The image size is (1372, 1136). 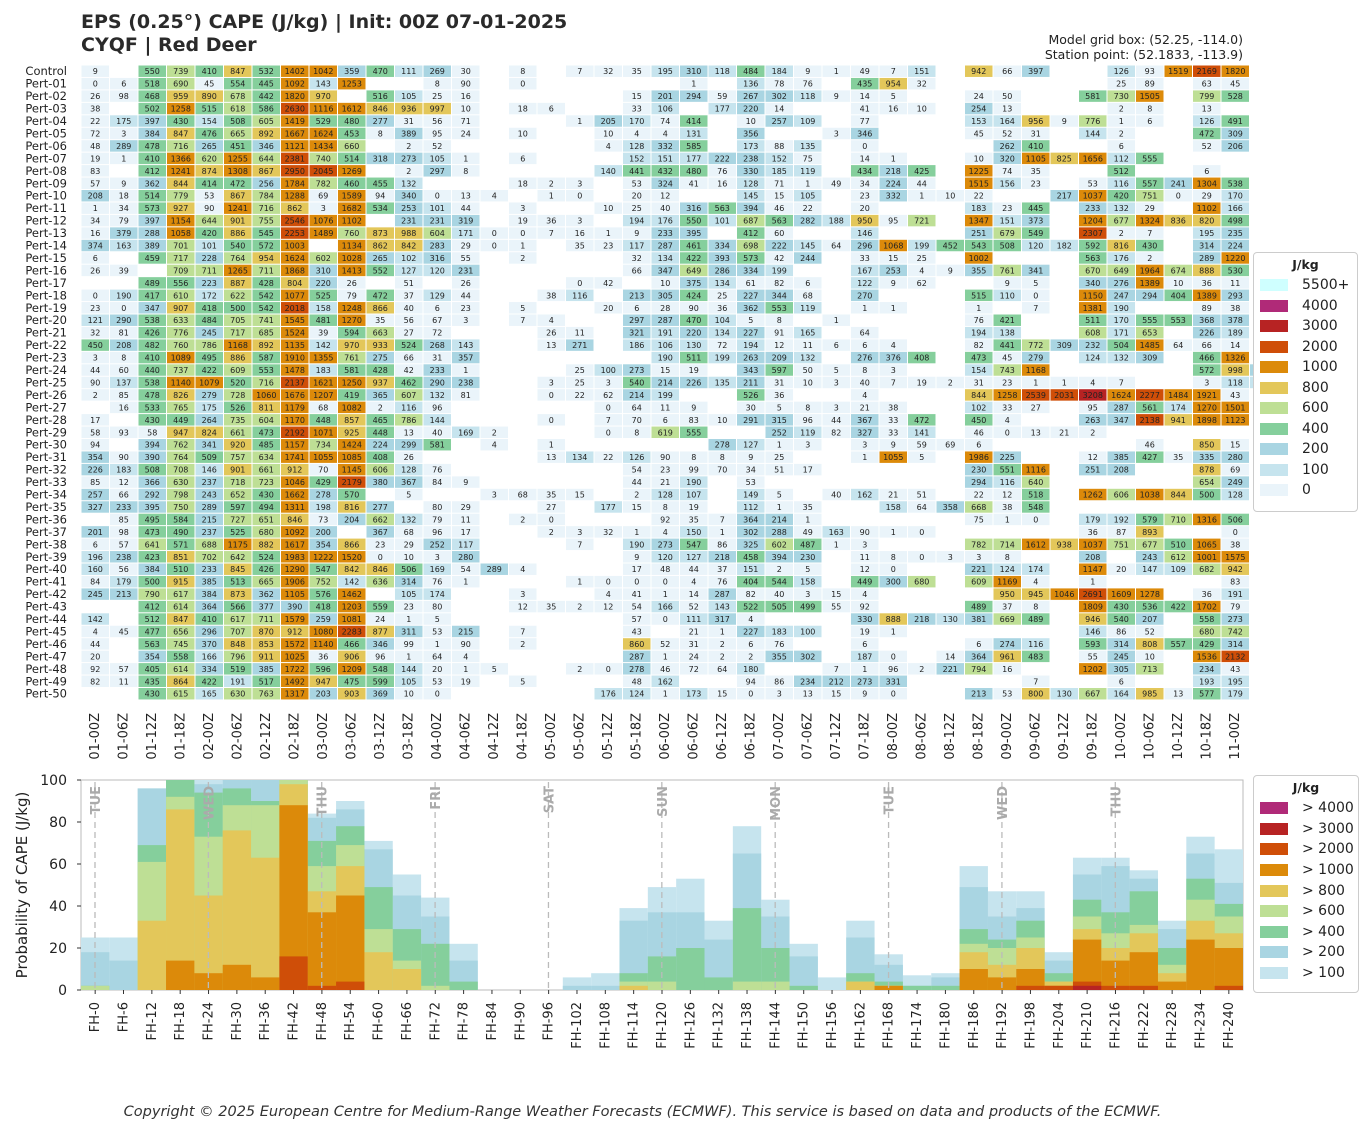 What do you see at coordinates (1150, 96) in the screenshot?
I see `cell-value: 1505` at bounding box center [1150, 96].